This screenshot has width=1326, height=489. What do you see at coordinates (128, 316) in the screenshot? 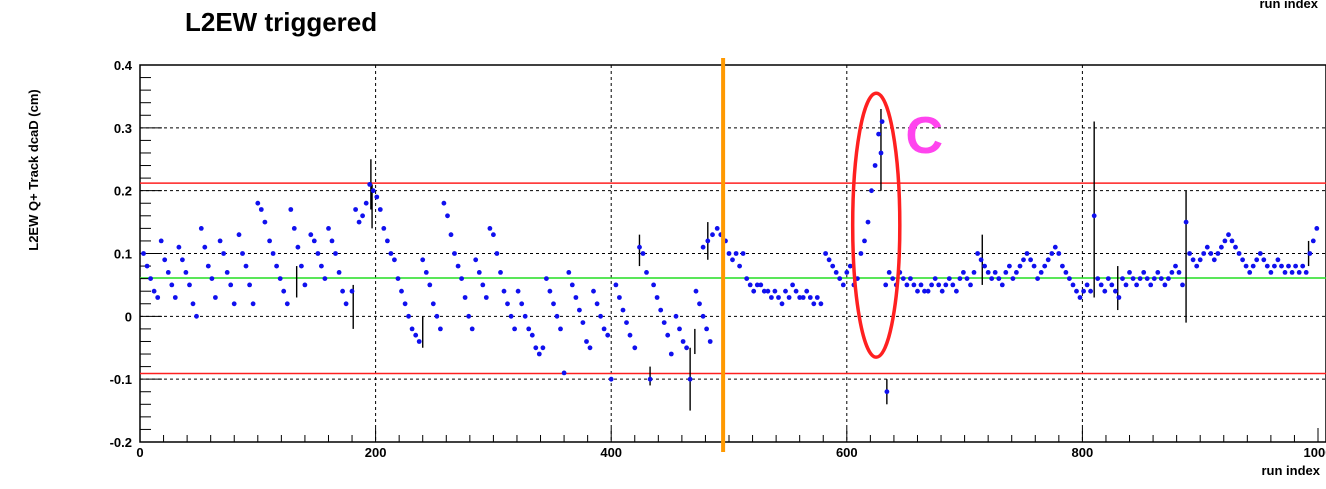
I see `y-tick-label: 0` at bounding box center [128, 316].